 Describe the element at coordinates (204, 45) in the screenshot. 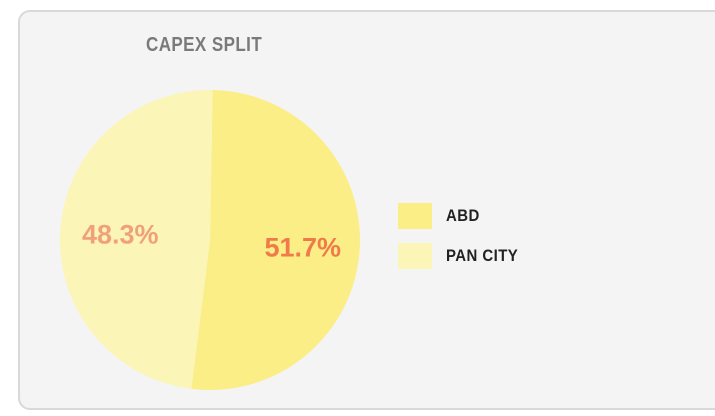

I see `chart-title: CAPEX SPLIT` at that location.